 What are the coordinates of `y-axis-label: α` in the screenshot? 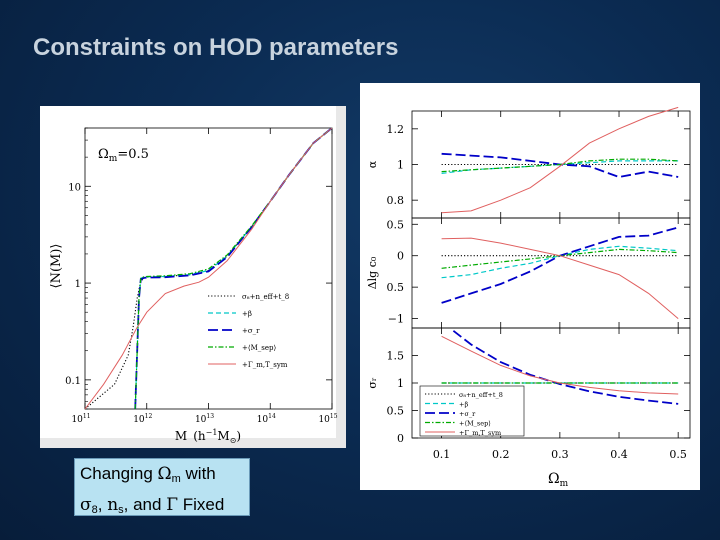 It's located at (372, 164).